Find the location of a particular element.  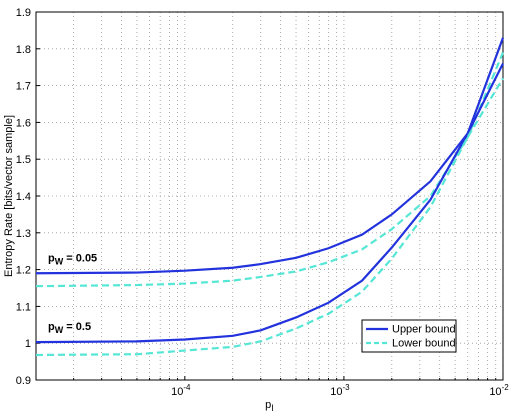

y-tick-label: 1.9 is located at coordinates (23, 13).